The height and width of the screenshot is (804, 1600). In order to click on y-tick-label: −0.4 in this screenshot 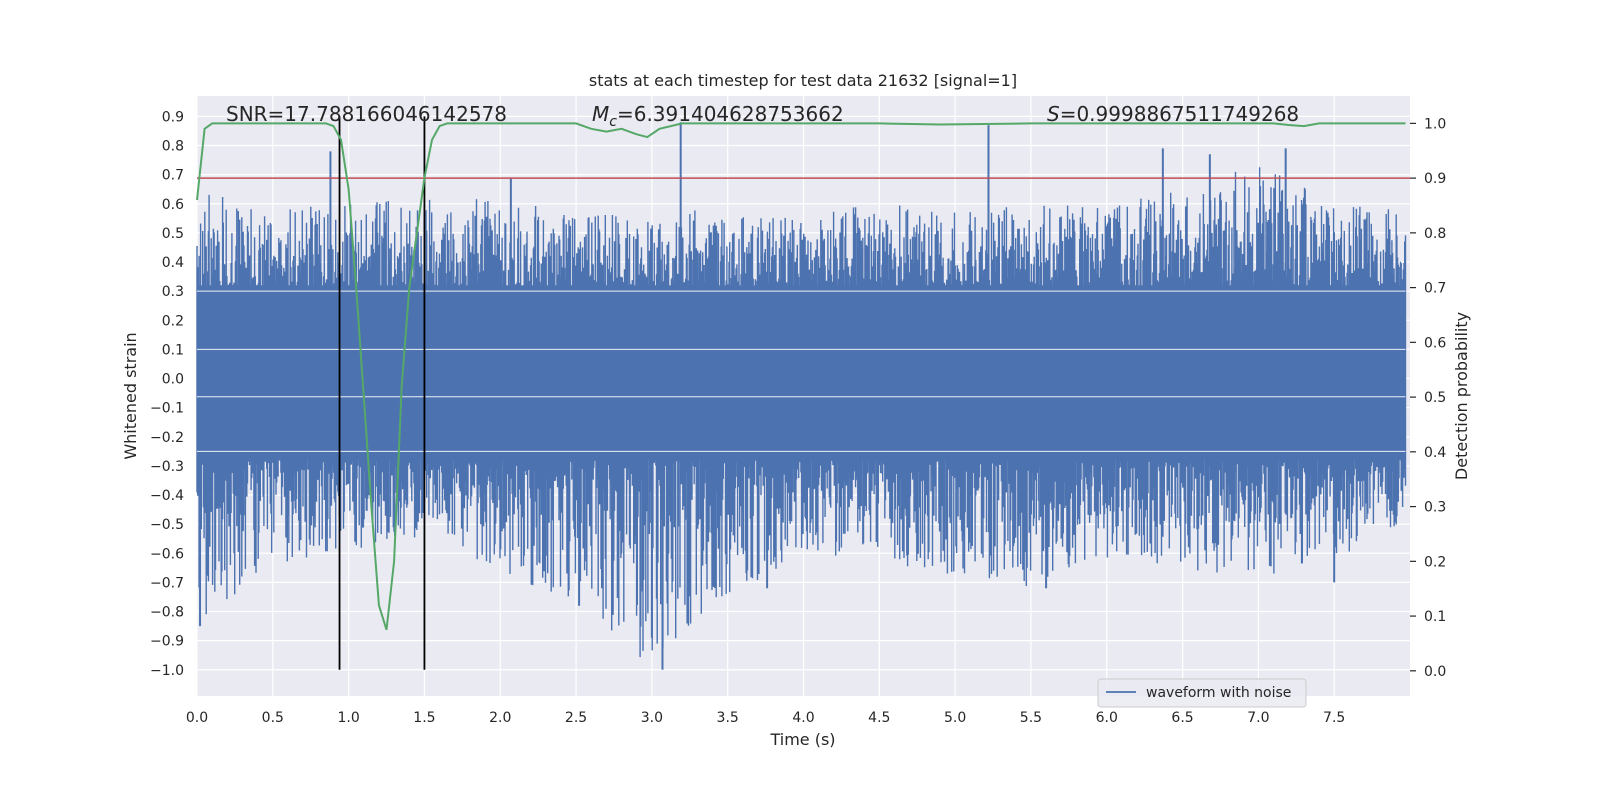, I will do `click(167, 496)`.